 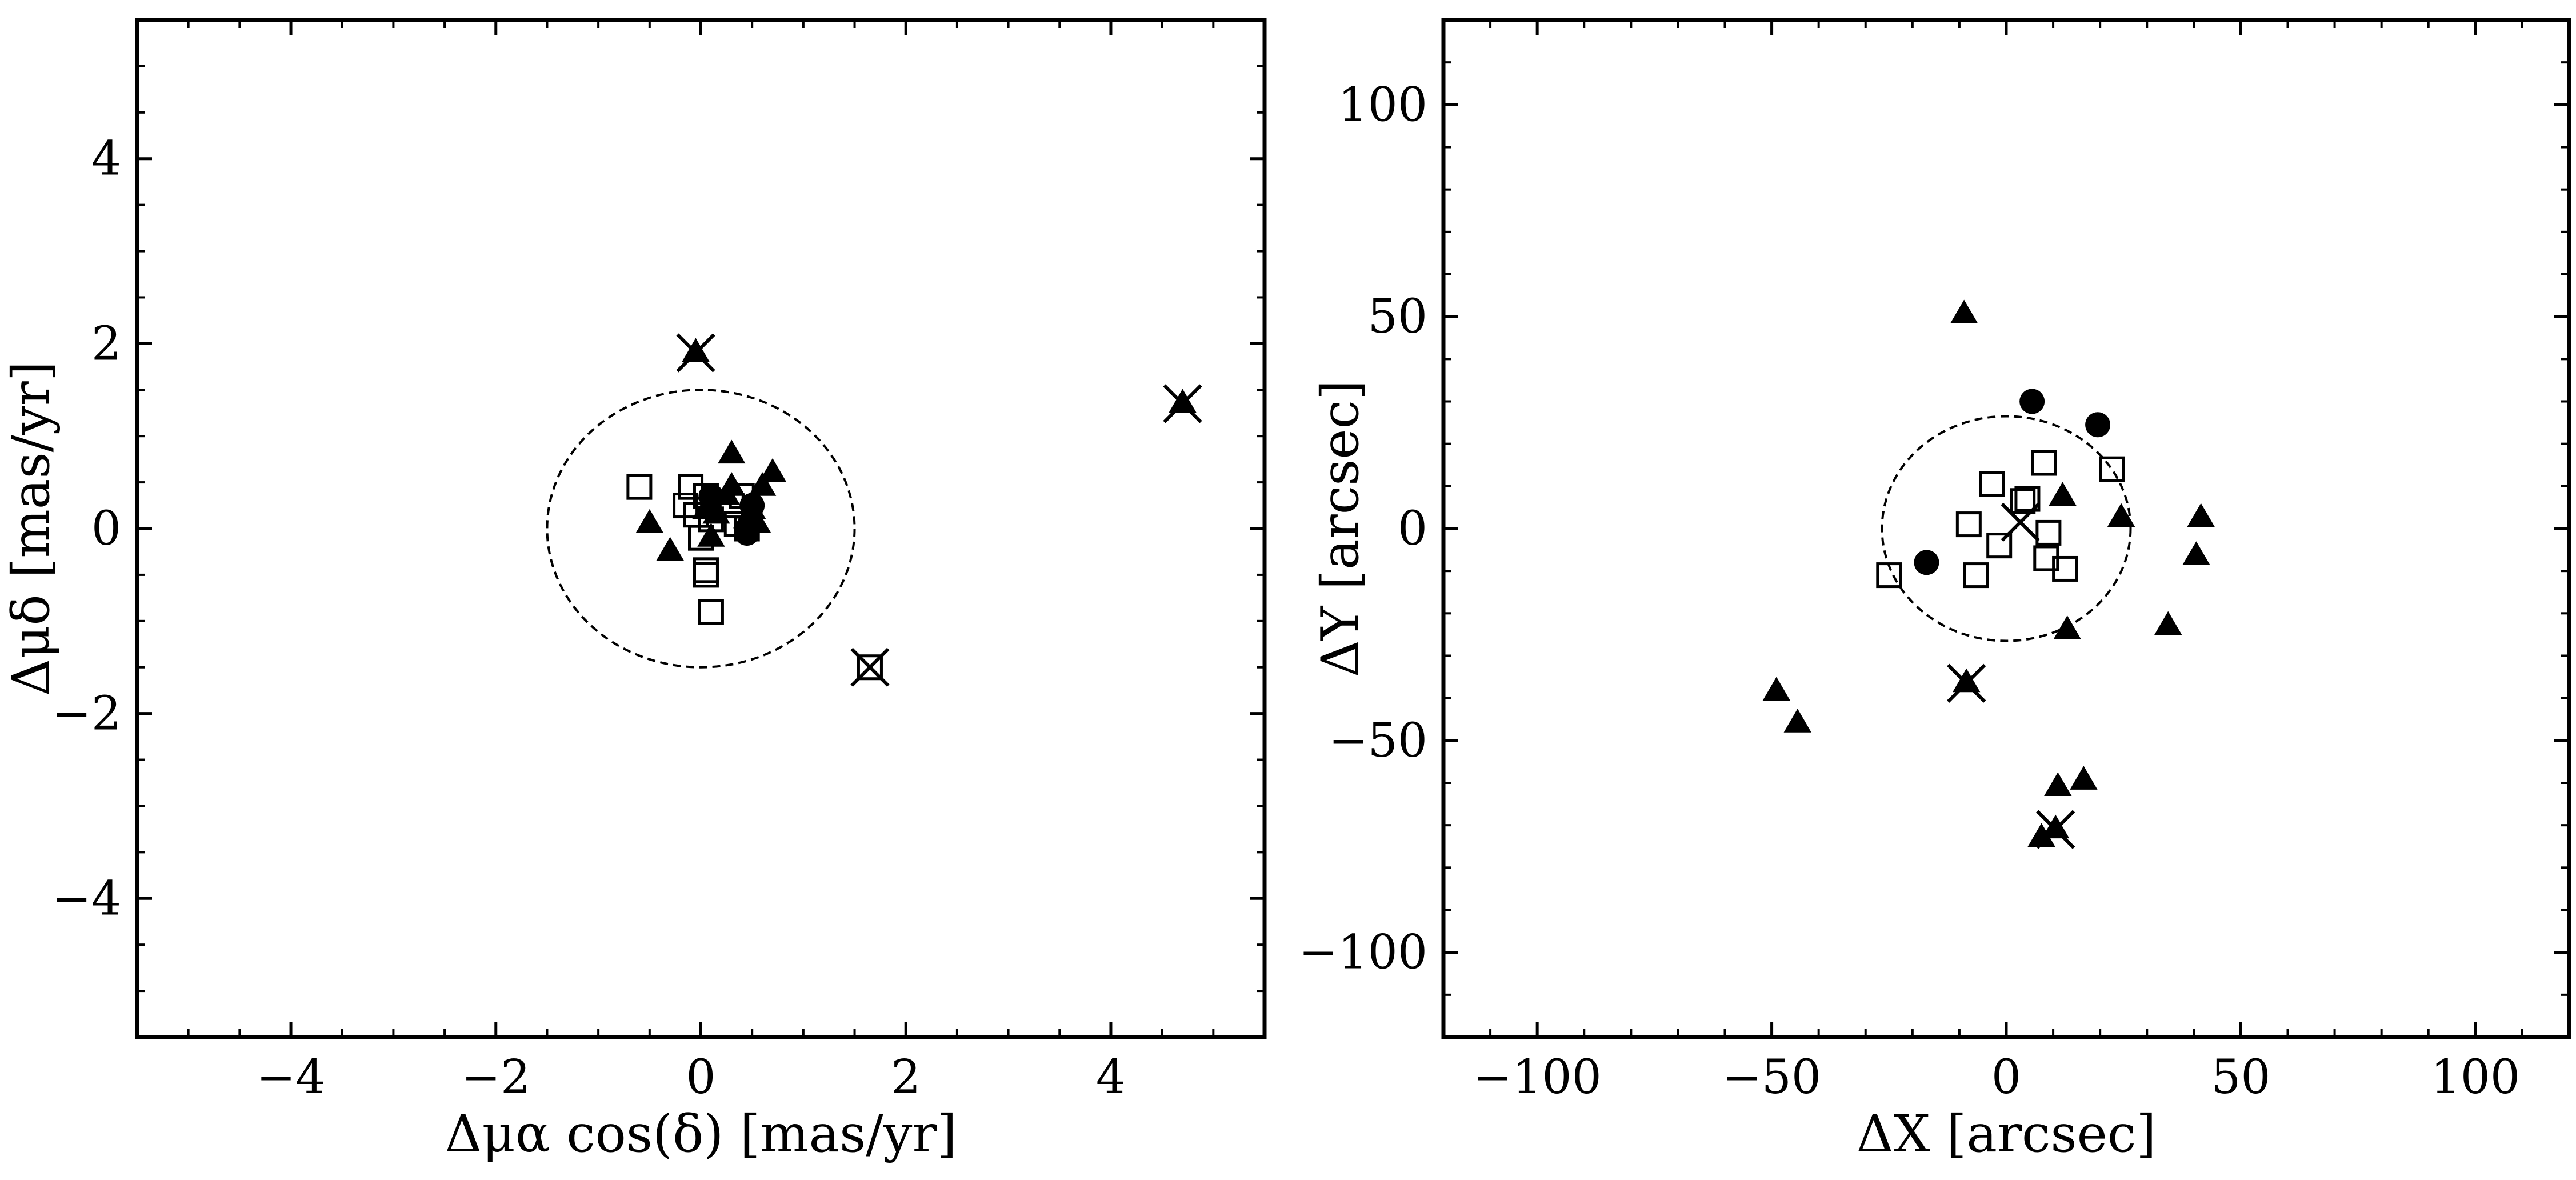 I want to click on right-y-axis-label: ΔY [arcsec], so click(x=1340, y=528).